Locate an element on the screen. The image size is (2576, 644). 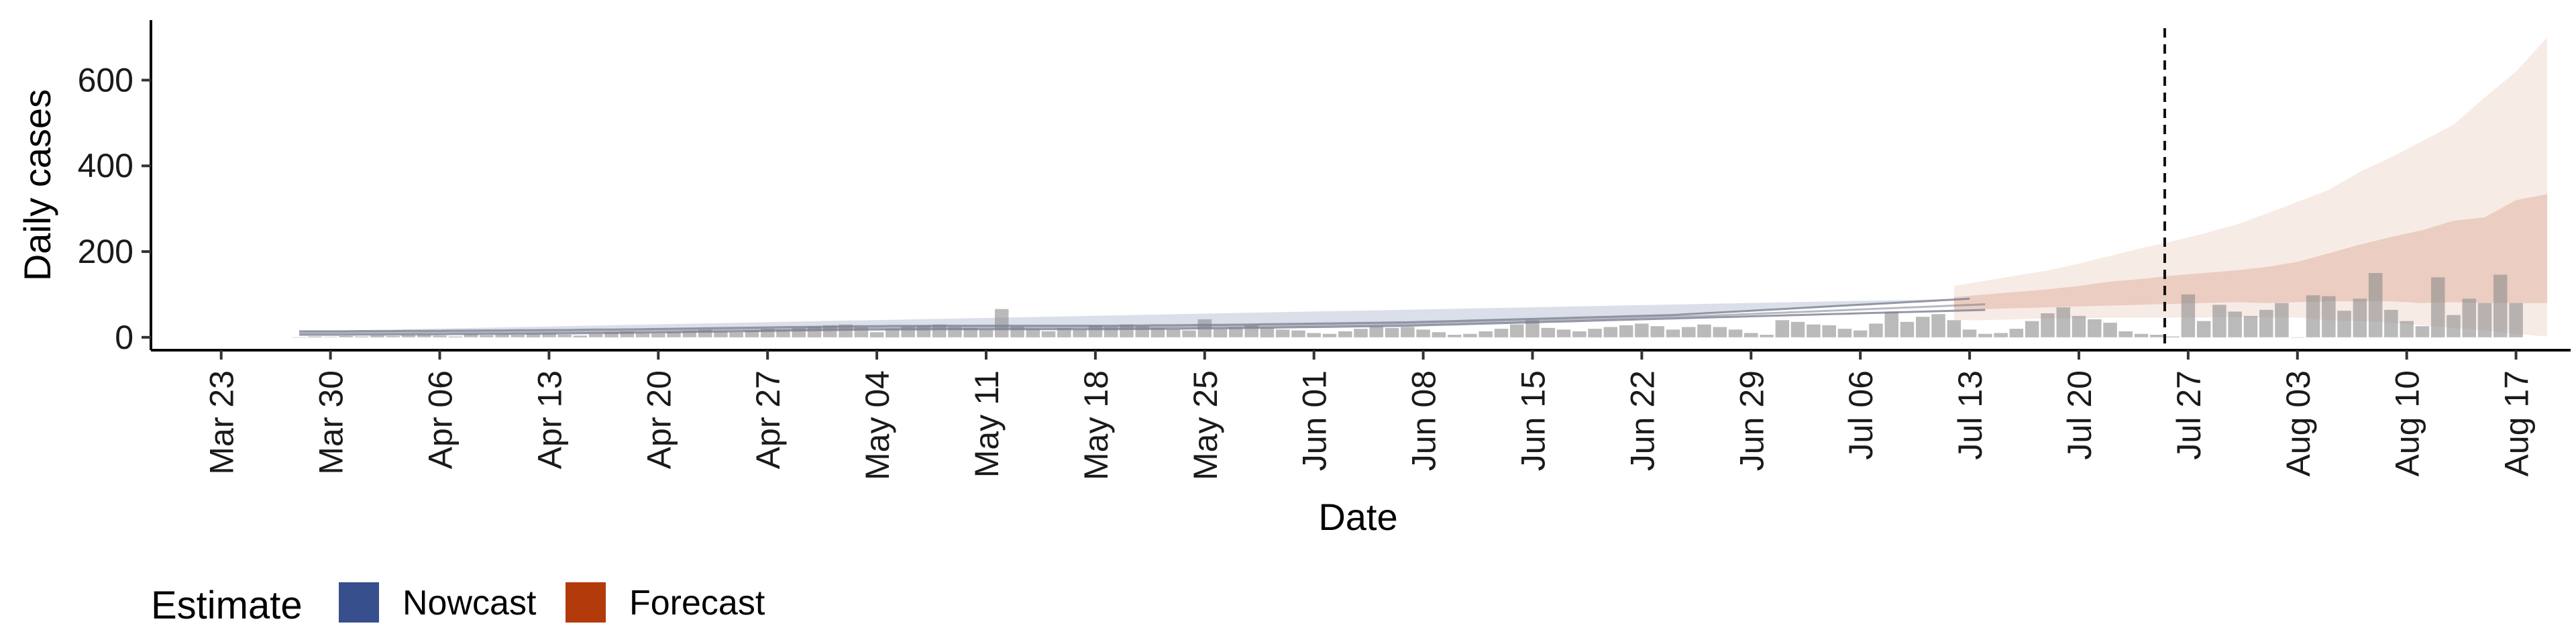
x-tick-label: Jun 08 is located at coordinates (1424, 420).